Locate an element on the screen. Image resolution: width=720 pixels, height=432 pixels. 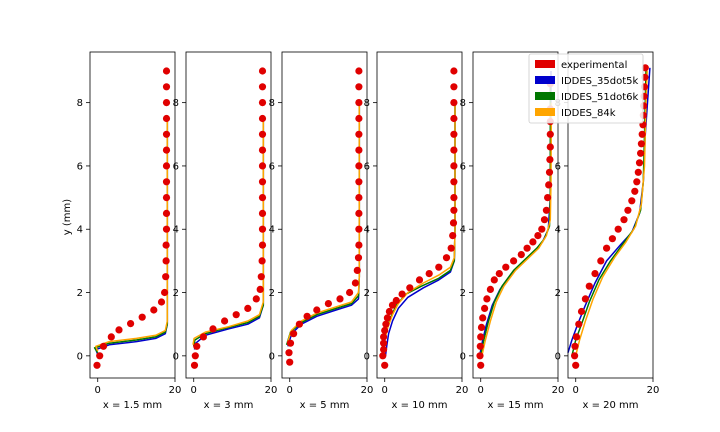
legend-swatch-experimental is located at coordinates (545, 64).